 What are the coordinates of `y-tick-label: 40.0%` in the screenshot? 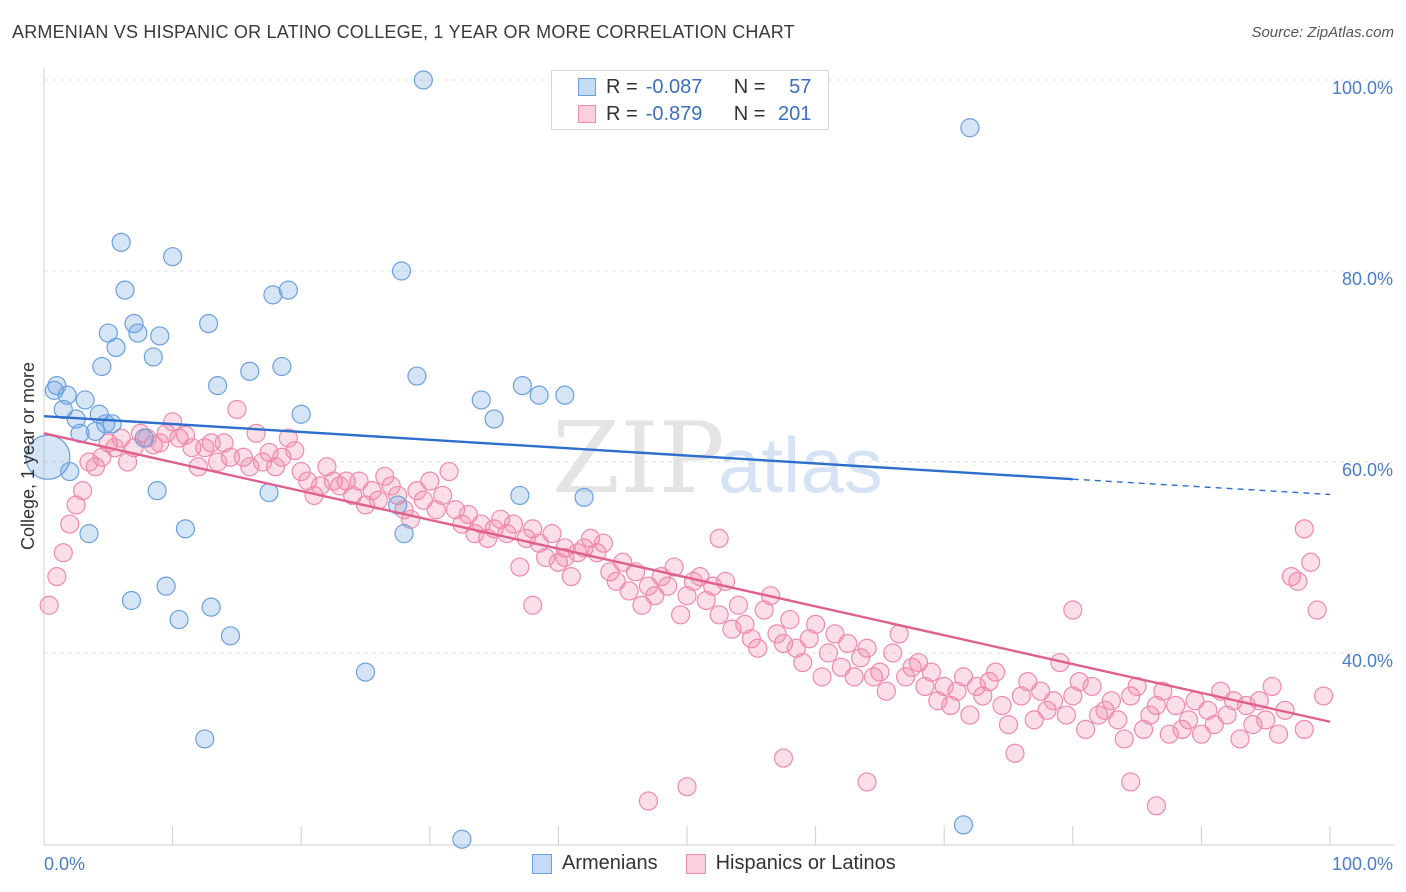 It's located at (1367, 661).